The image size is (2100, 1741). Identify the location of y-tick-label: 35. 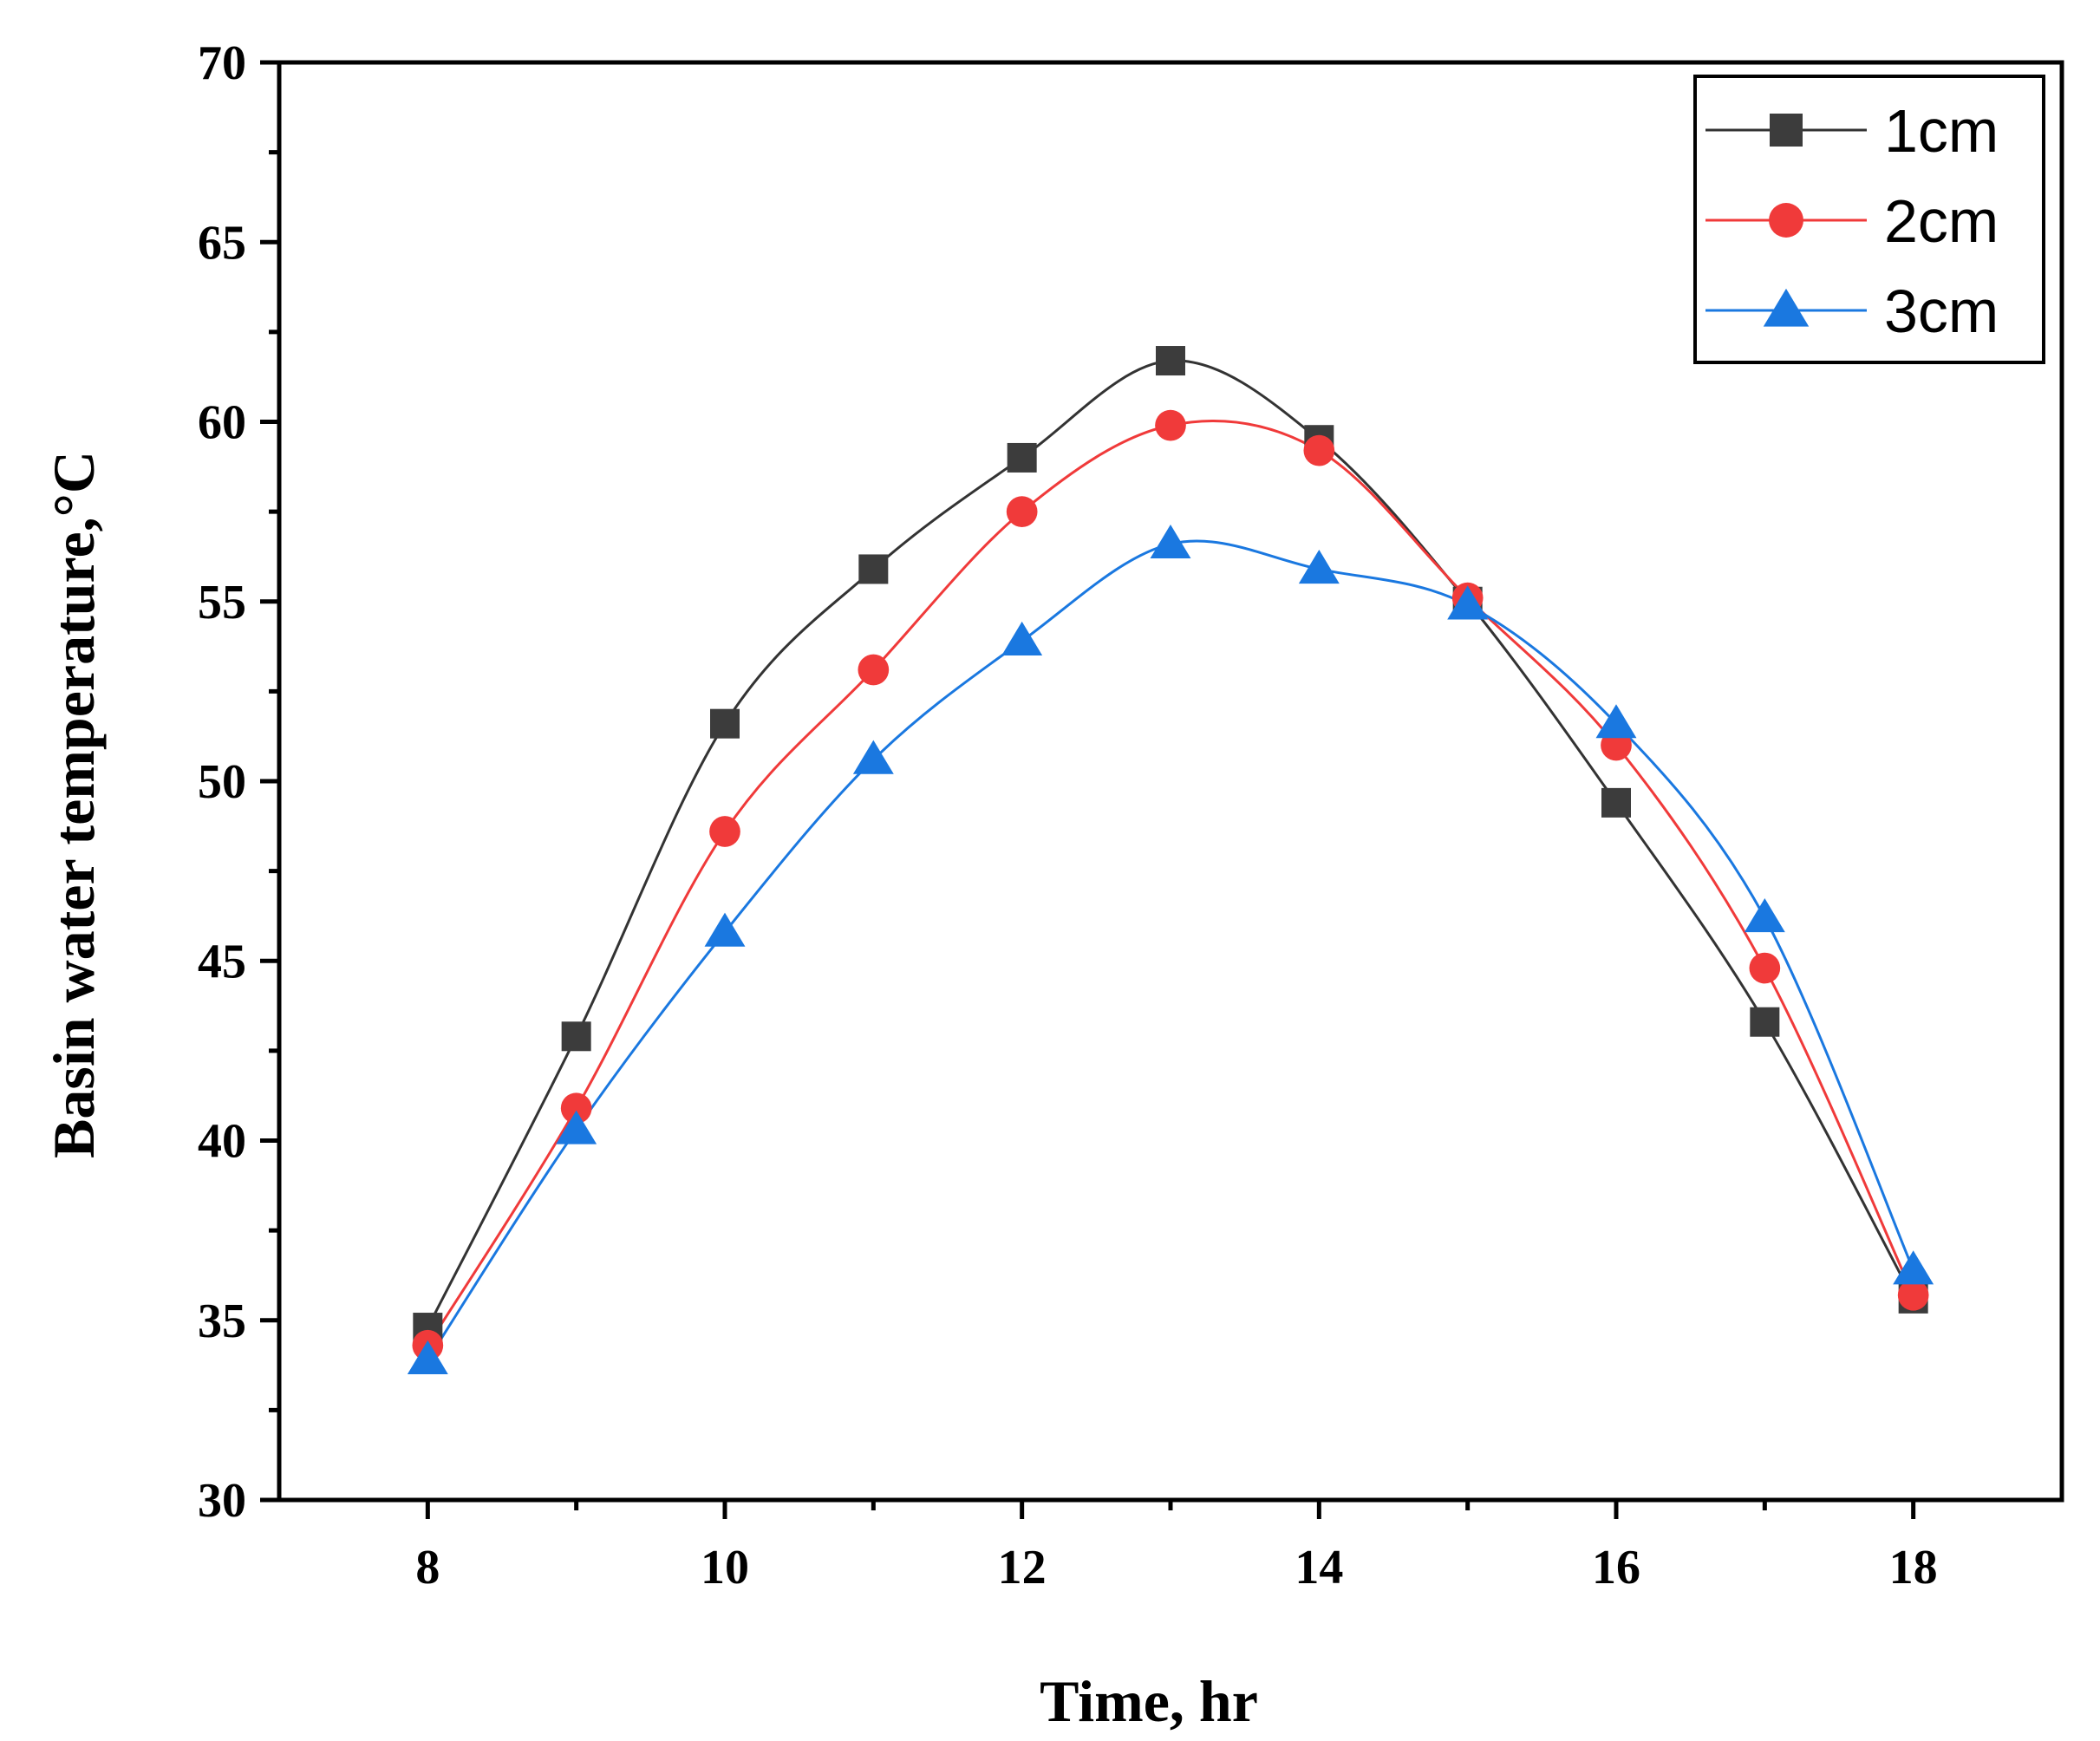
(222, 1321).